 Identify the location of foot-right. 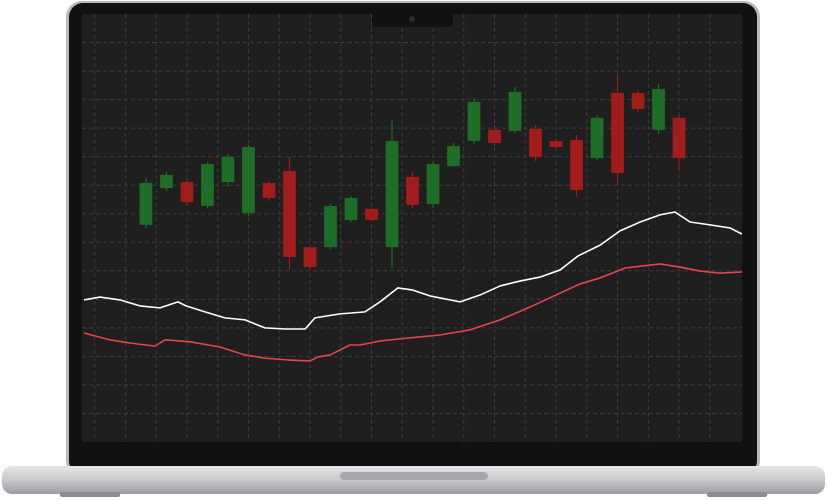
(737, 494).